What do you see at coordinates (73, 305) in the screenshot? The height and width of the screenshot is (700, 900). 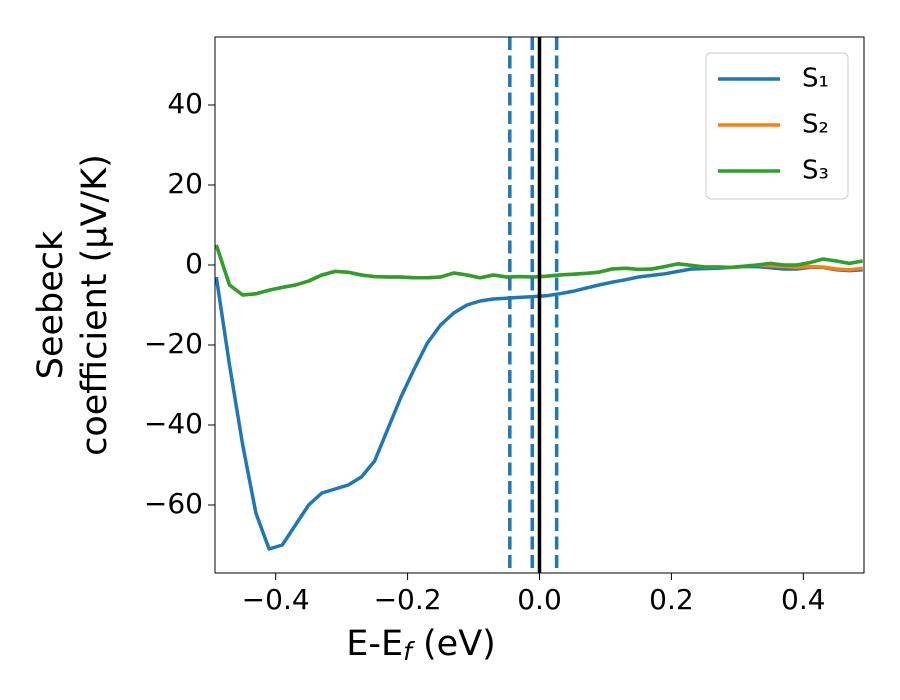 I see `y-axis-label: Seebeck coefficient (μV/K)` at bounding box center [73, 305].